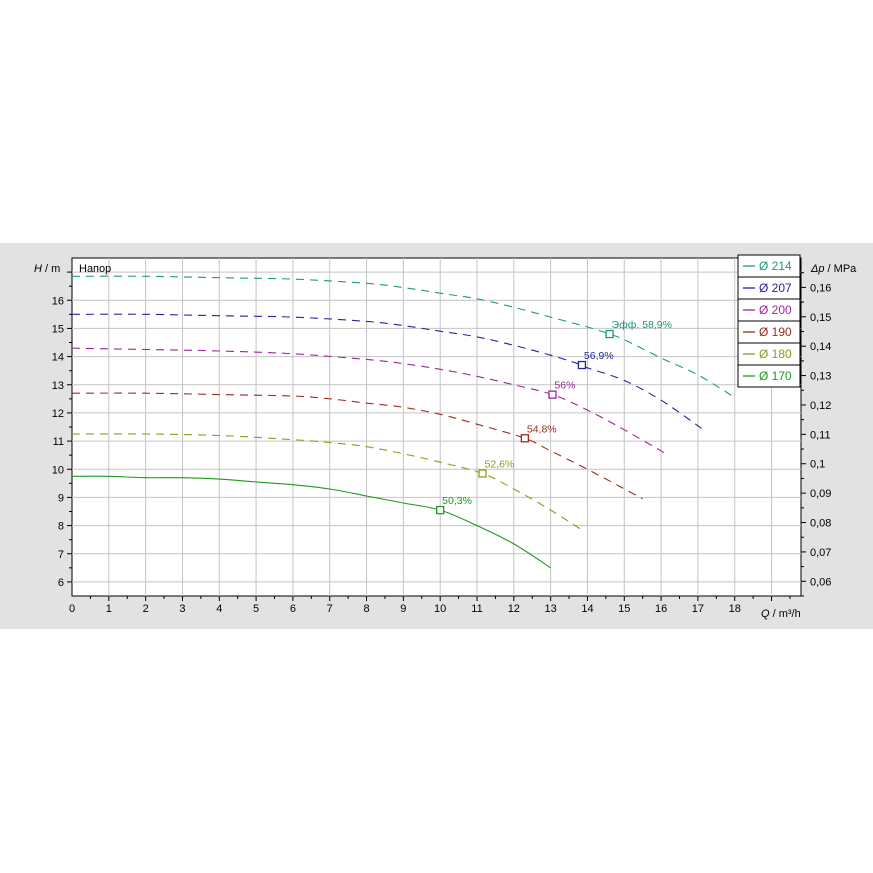  Describe the element at coordinates (330, 609) in the screenshot. I see `x-tick-label: 7` at that location.